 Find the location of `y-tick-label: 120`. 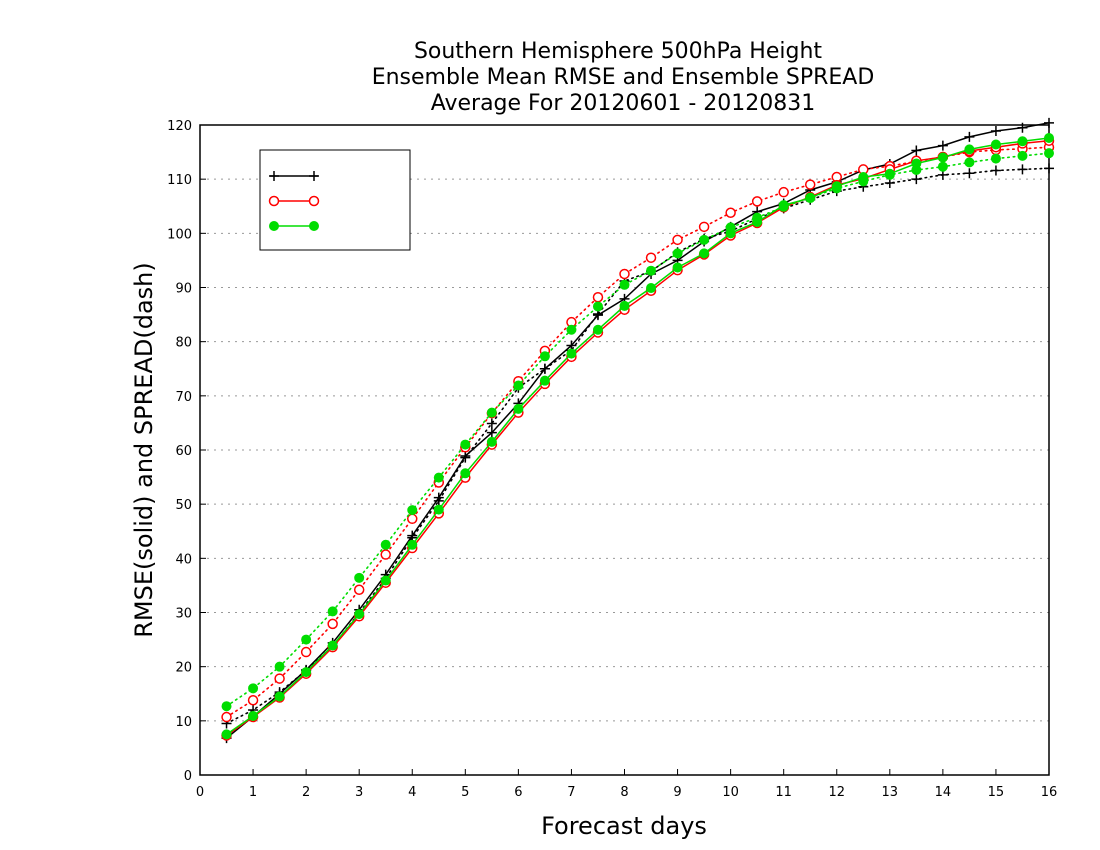

y-tick-label: 120 is located at coordinates (179, 126).